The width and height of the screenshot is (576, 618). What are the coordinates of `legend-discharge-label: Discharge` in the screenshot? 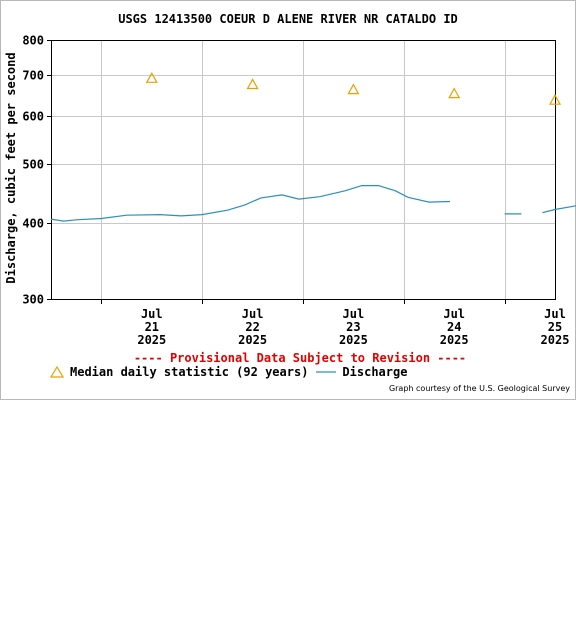 It's located at (375, 372).